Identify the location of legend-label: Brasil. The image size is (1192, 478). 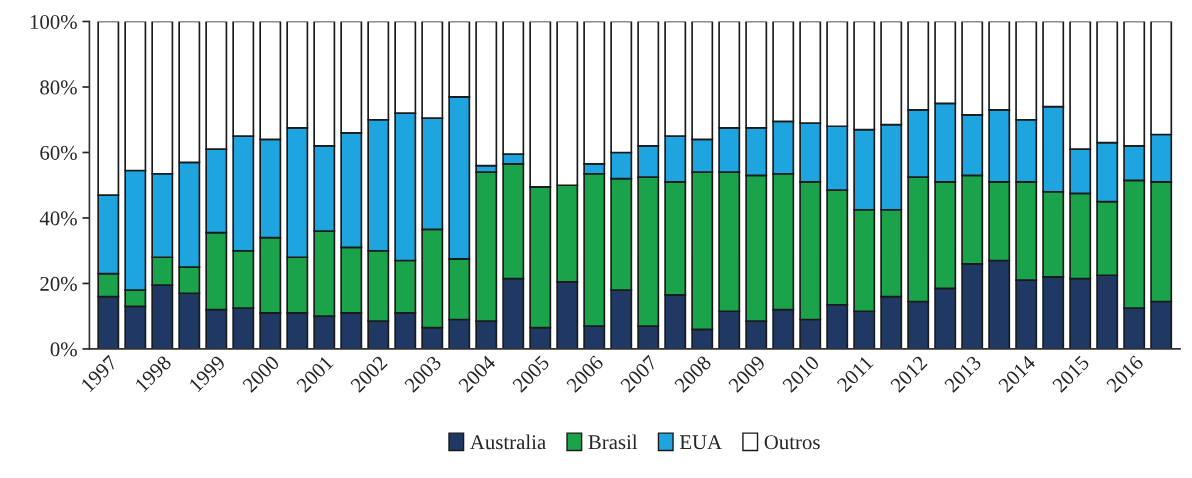
(613, 442).